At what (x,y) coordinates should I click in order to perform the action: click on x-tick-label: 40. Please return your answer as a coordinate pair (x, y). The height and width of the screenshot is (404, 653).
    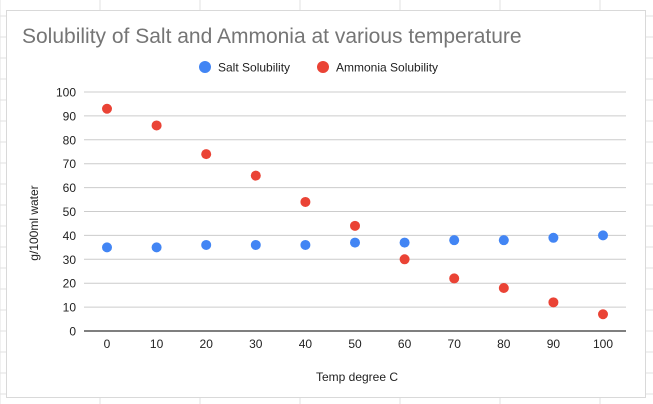
    Looking at the image, I should click on (306, 344).